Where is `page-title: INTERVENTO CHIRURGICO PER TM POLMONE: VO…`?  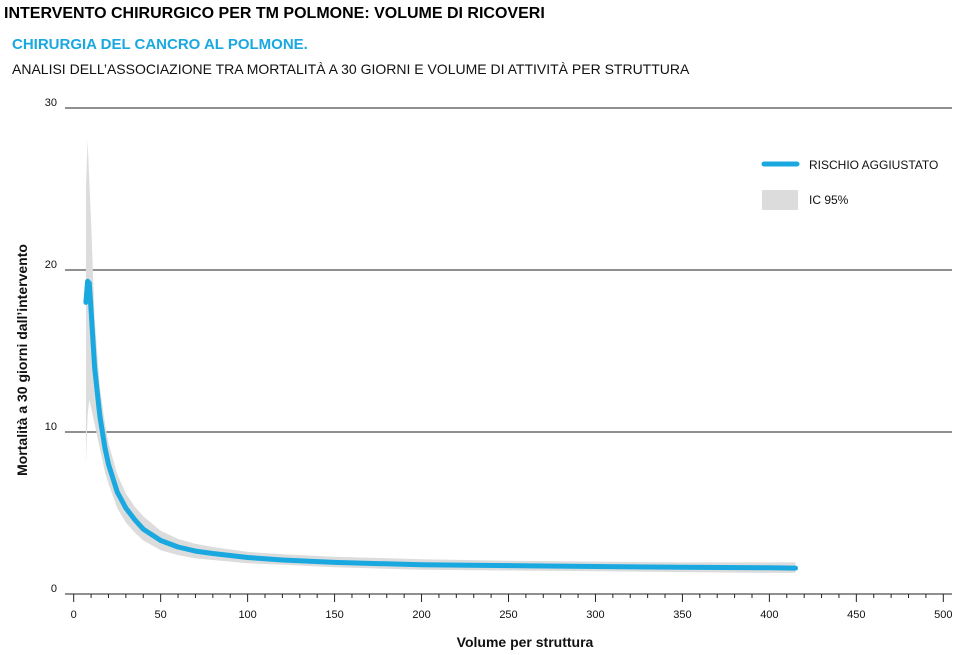
page-title: INTERVENTO CHIRURGICO PER TM POLMONE: VO… is located at coordinates (274, 13).